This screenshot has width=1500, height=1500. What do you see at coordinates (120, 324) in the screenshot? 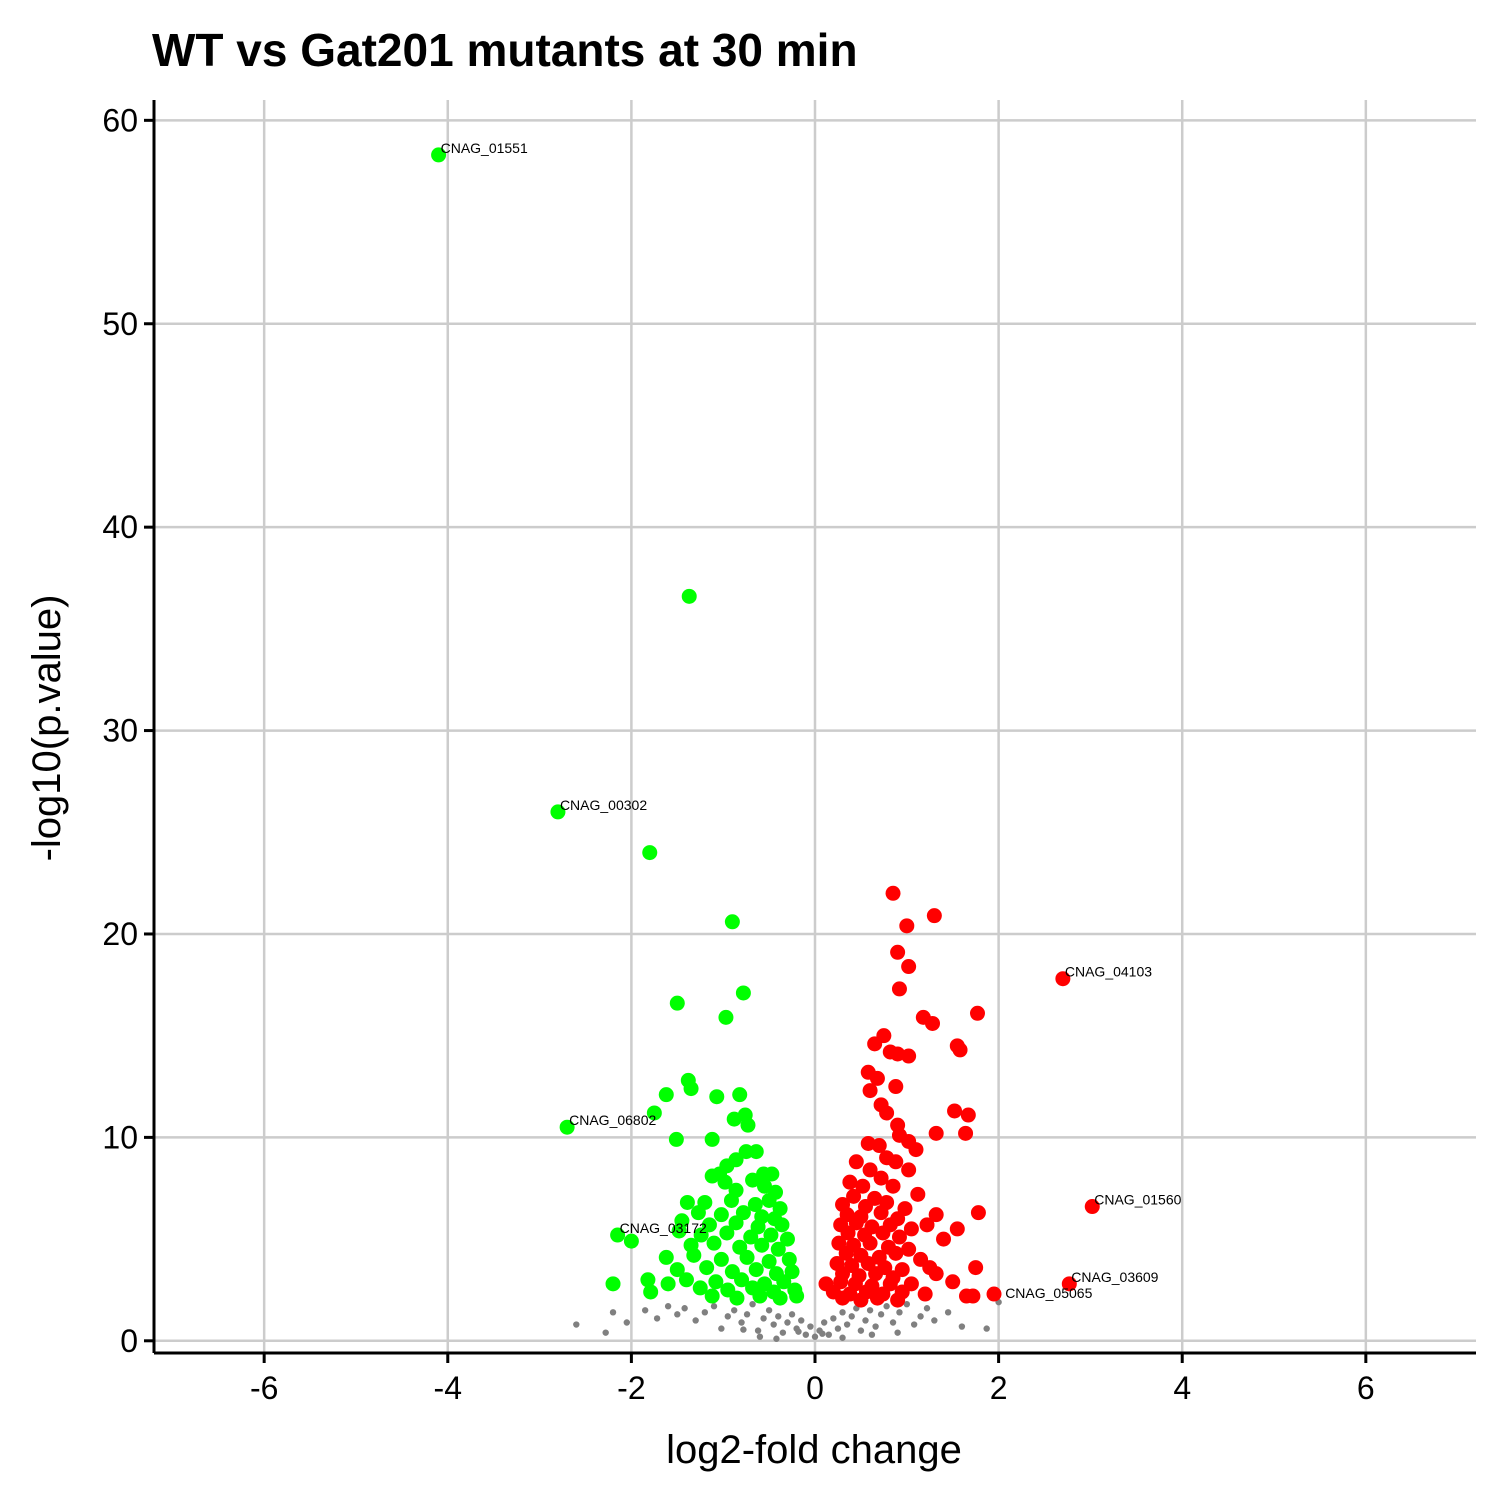
I see `y-tick-label: 50` at bounding box center [120, 324].